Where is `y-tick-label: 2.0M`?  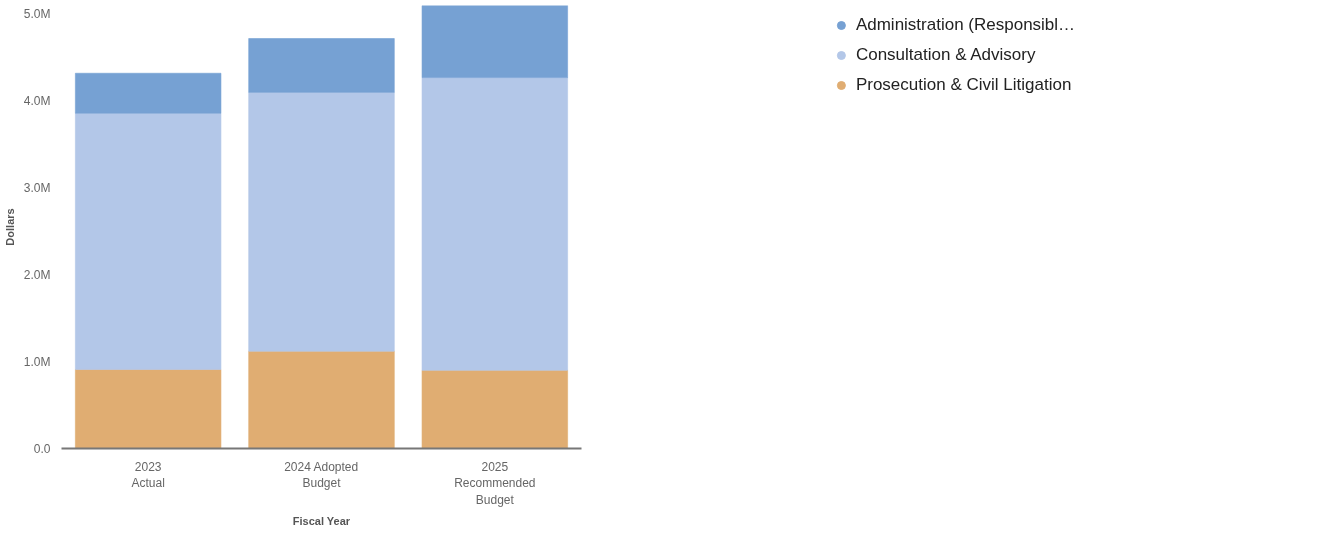 y-tick-label: 2.0M is located at coordinates (37, 274).